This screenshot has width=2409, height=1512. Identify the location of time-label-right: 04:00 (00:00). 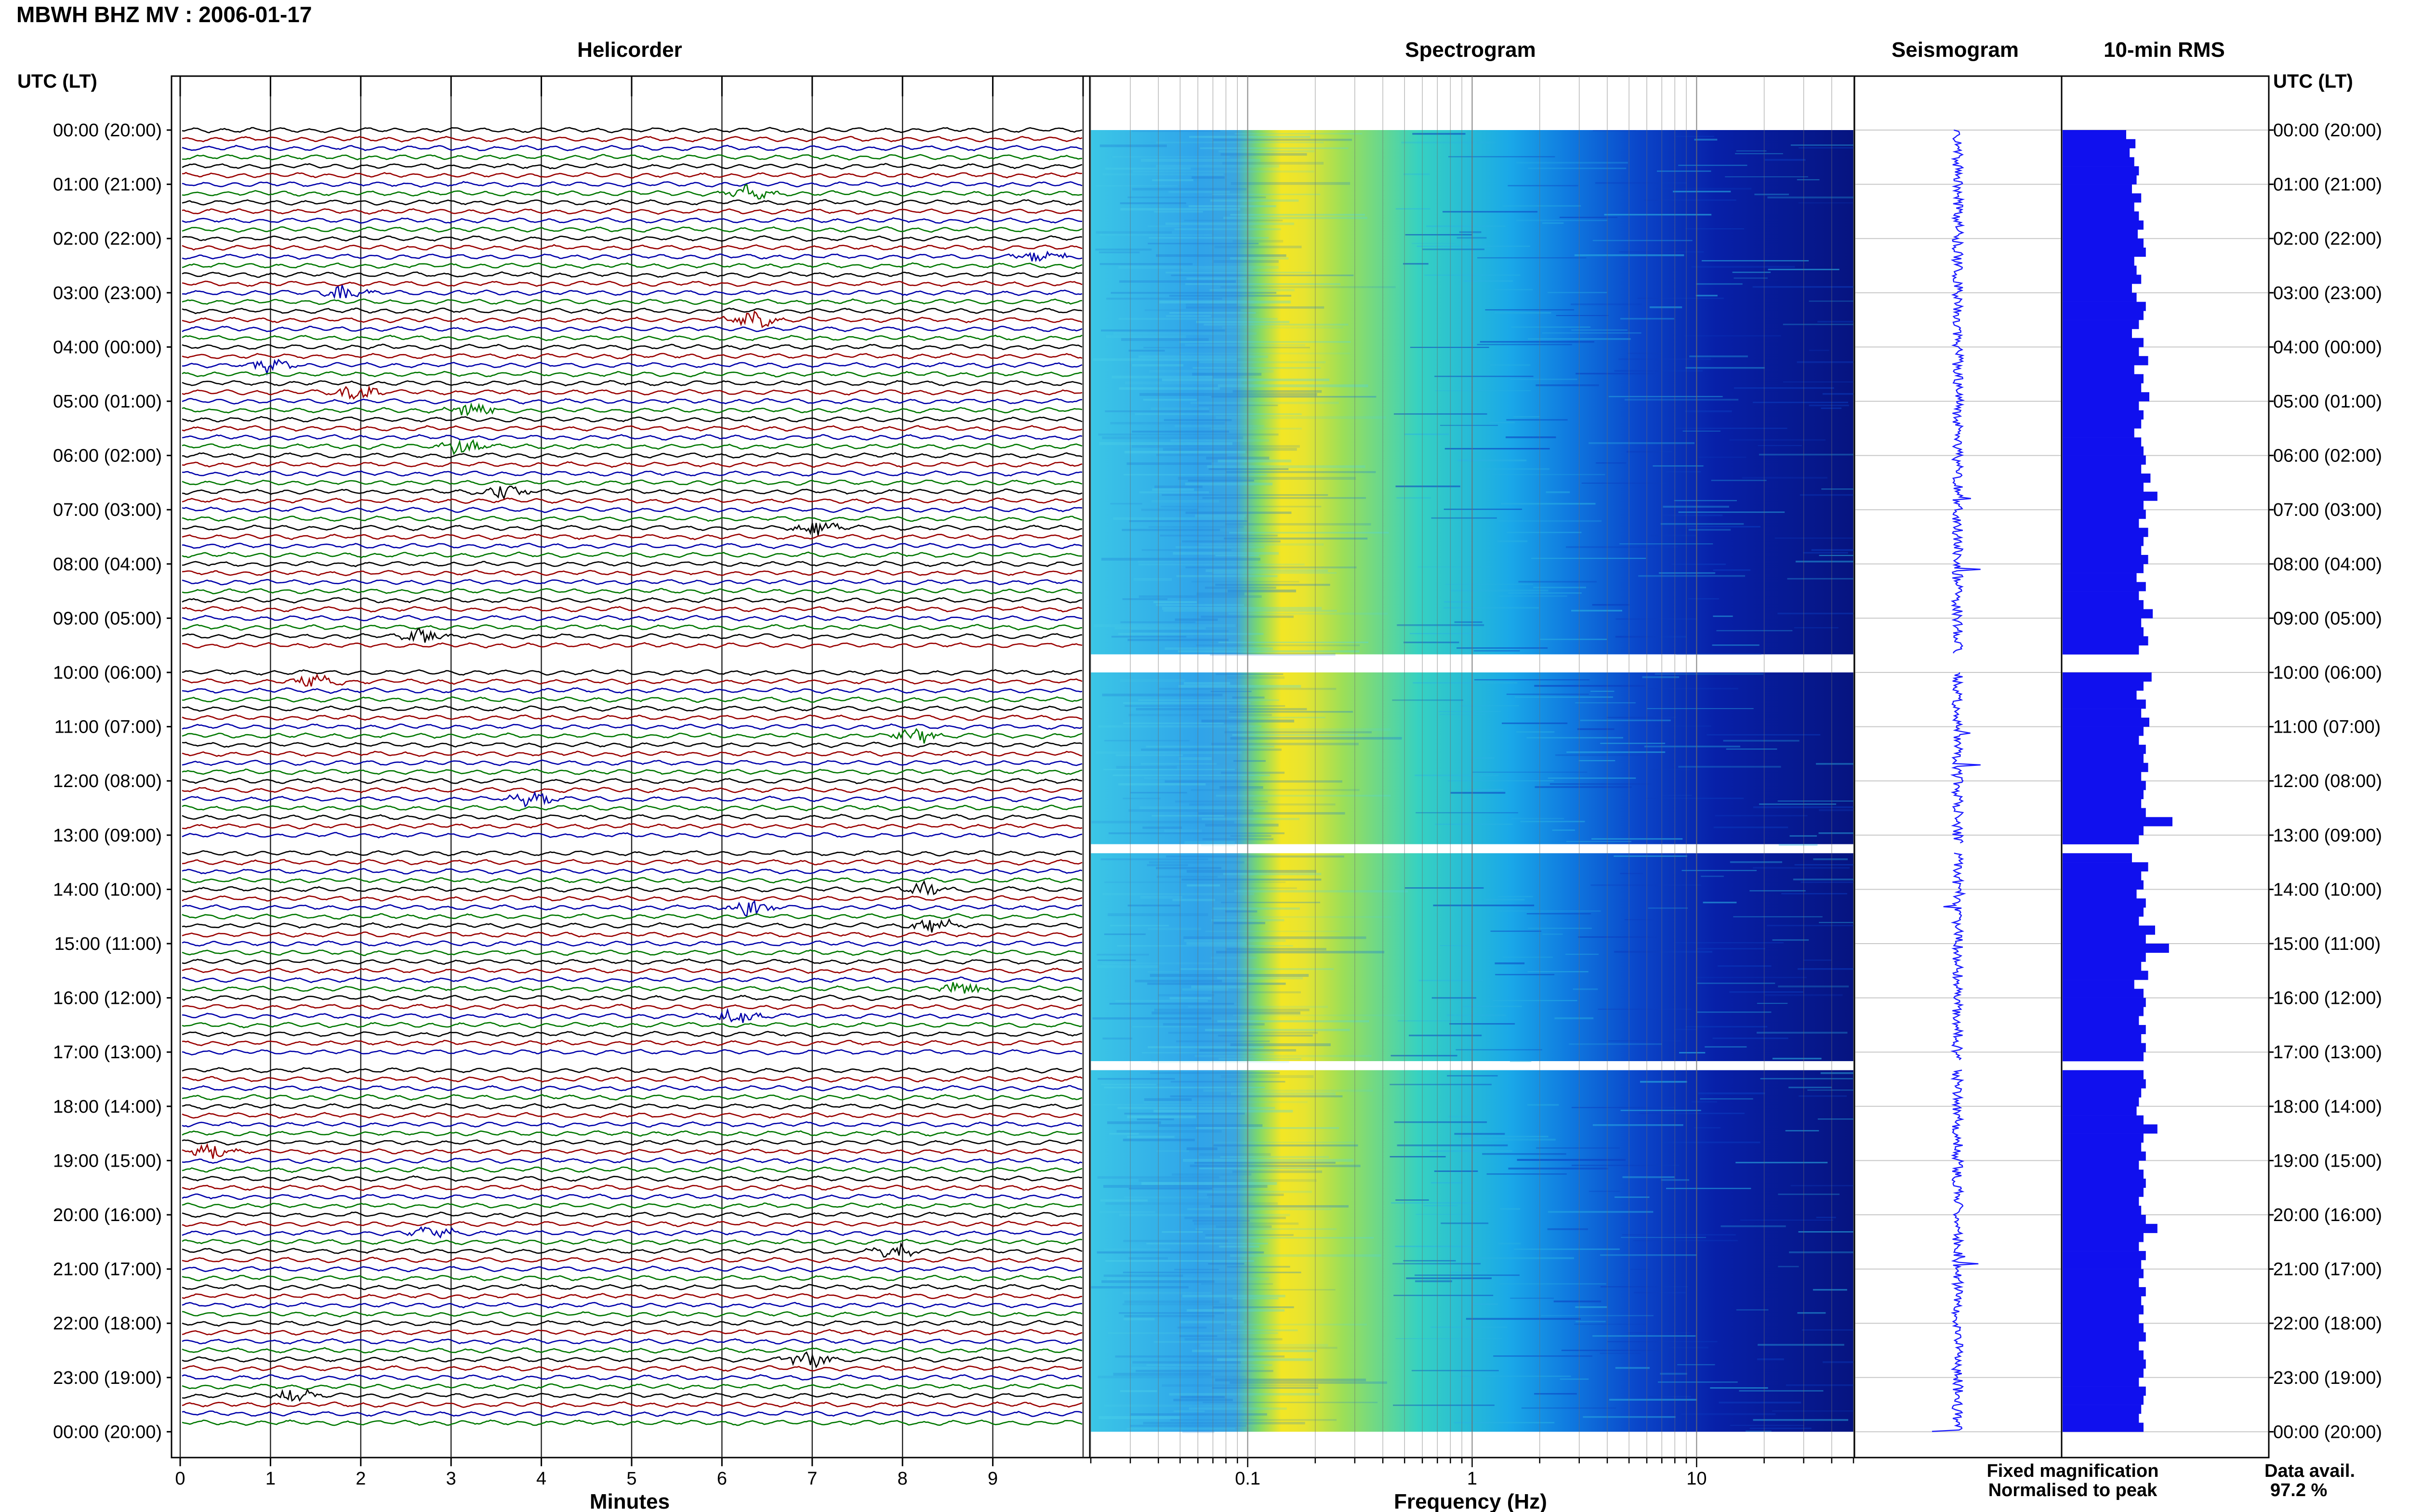
(2327, 347).